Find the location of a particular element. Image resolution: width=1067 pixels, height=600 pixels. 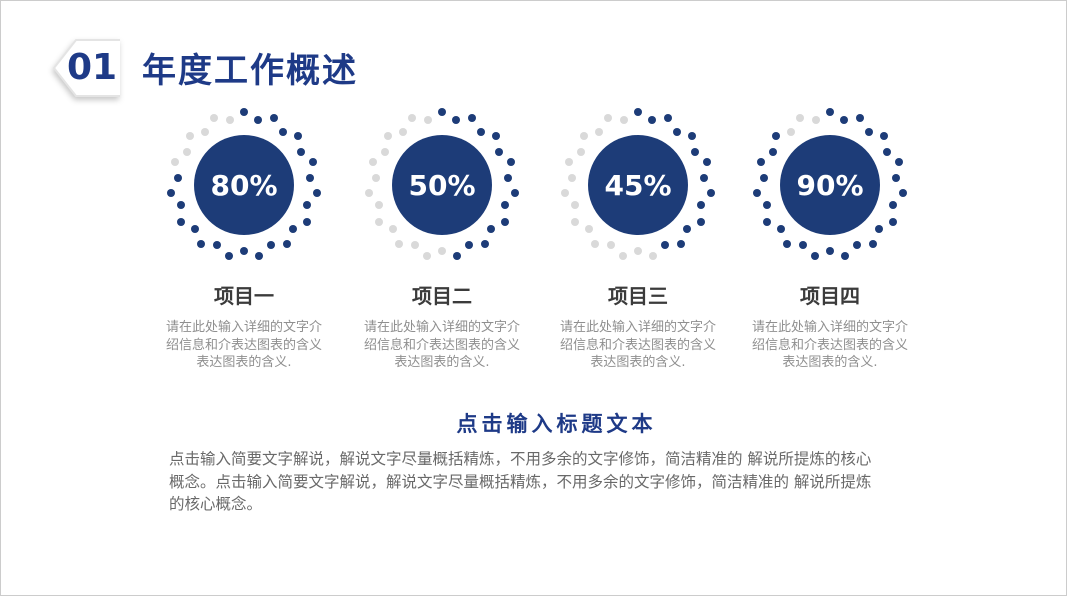

item-title: 项目三 is located at coordinates (638, 296).